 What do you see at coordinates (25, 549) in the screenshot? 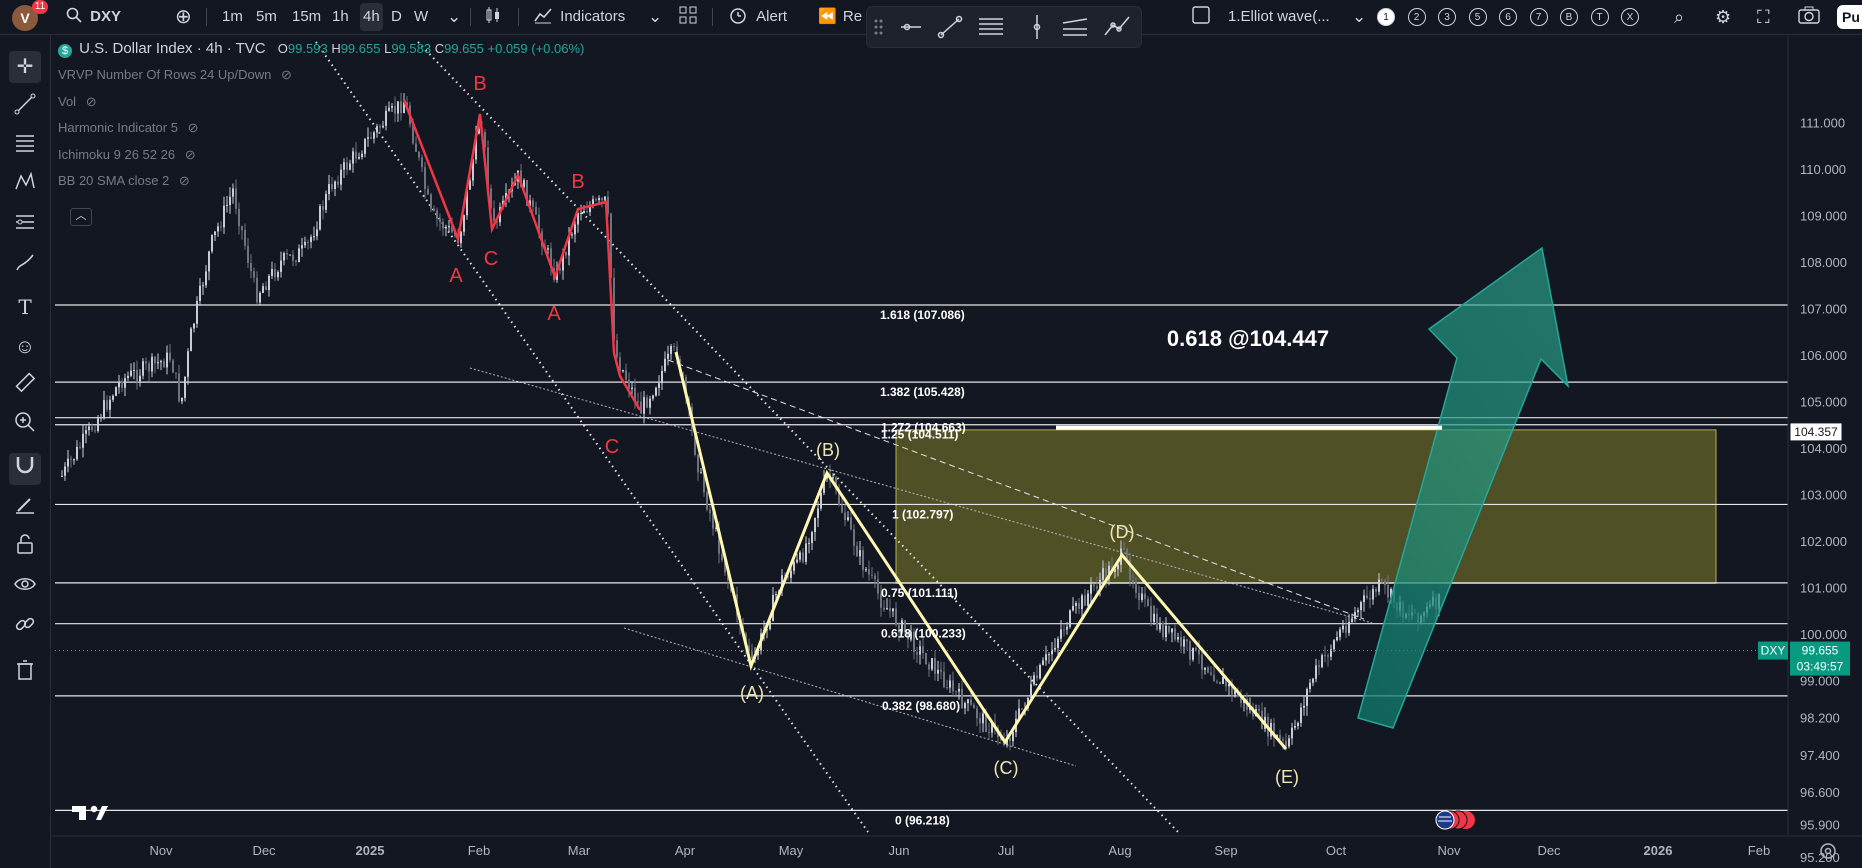
I see `lock-drawings-tool` at bounding box center [25, 549].